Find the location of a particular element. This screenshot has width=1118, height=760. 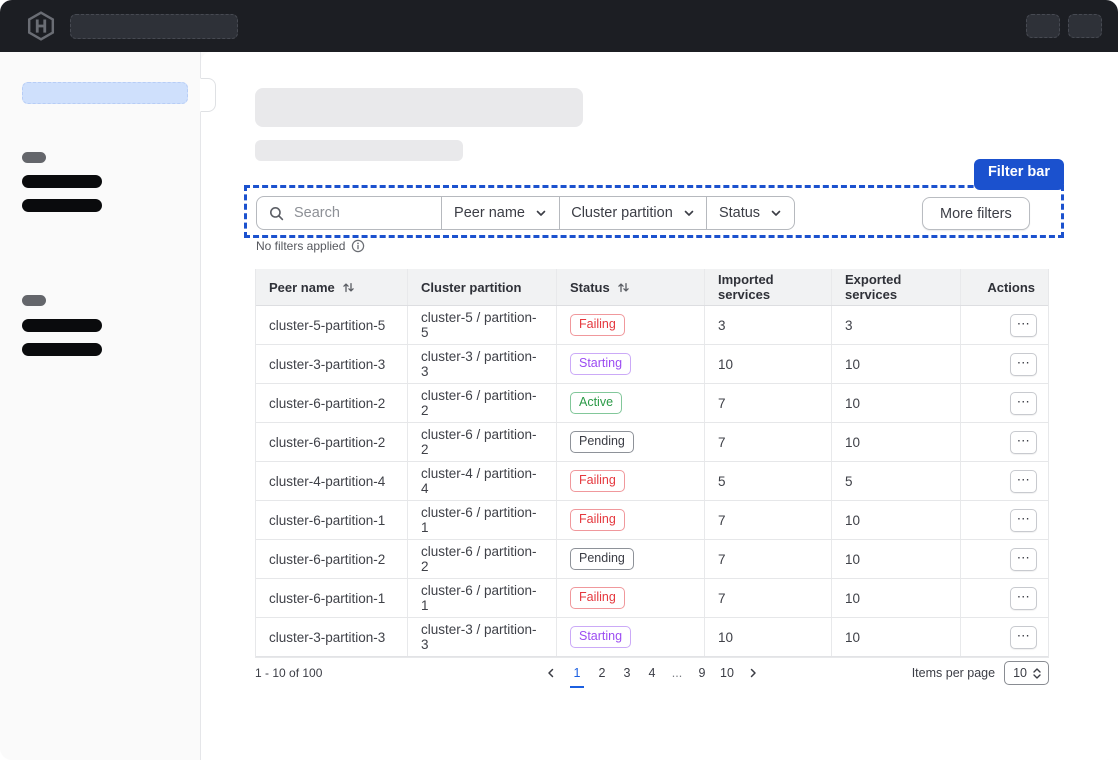

items-per-page: Items per page 10 is located at coordinates (980, 673).